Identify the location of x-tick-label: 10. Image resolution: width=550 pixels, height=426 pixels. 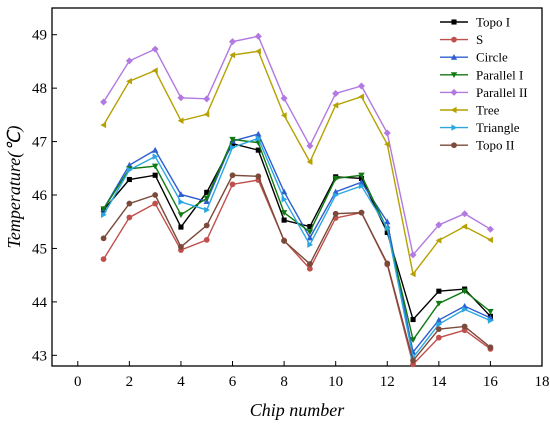
(335, 382).